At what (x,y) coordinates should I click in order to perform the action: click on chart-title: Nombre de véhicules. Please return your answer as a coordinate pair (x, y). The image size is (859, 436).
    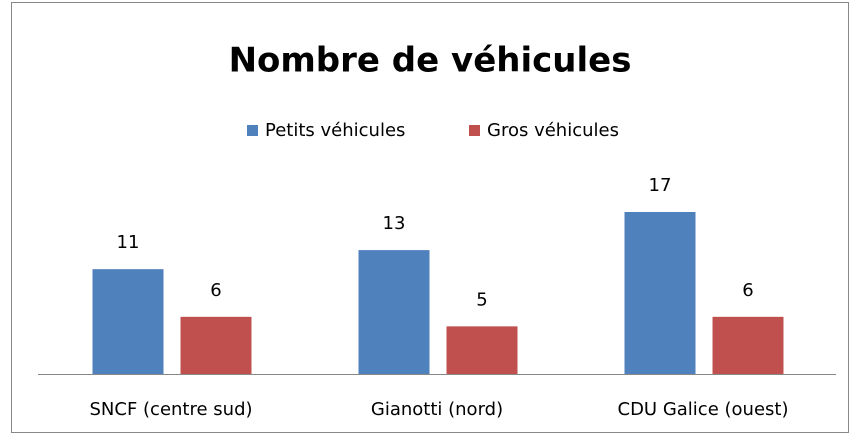
    Looking at the image, I should click on (430, 61).